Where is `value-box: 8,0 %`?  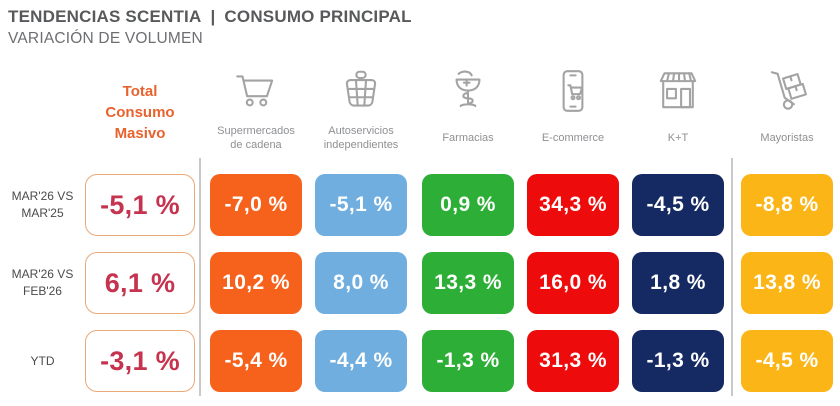 value-box: 8,0 % is located at coordinates (361, 283).